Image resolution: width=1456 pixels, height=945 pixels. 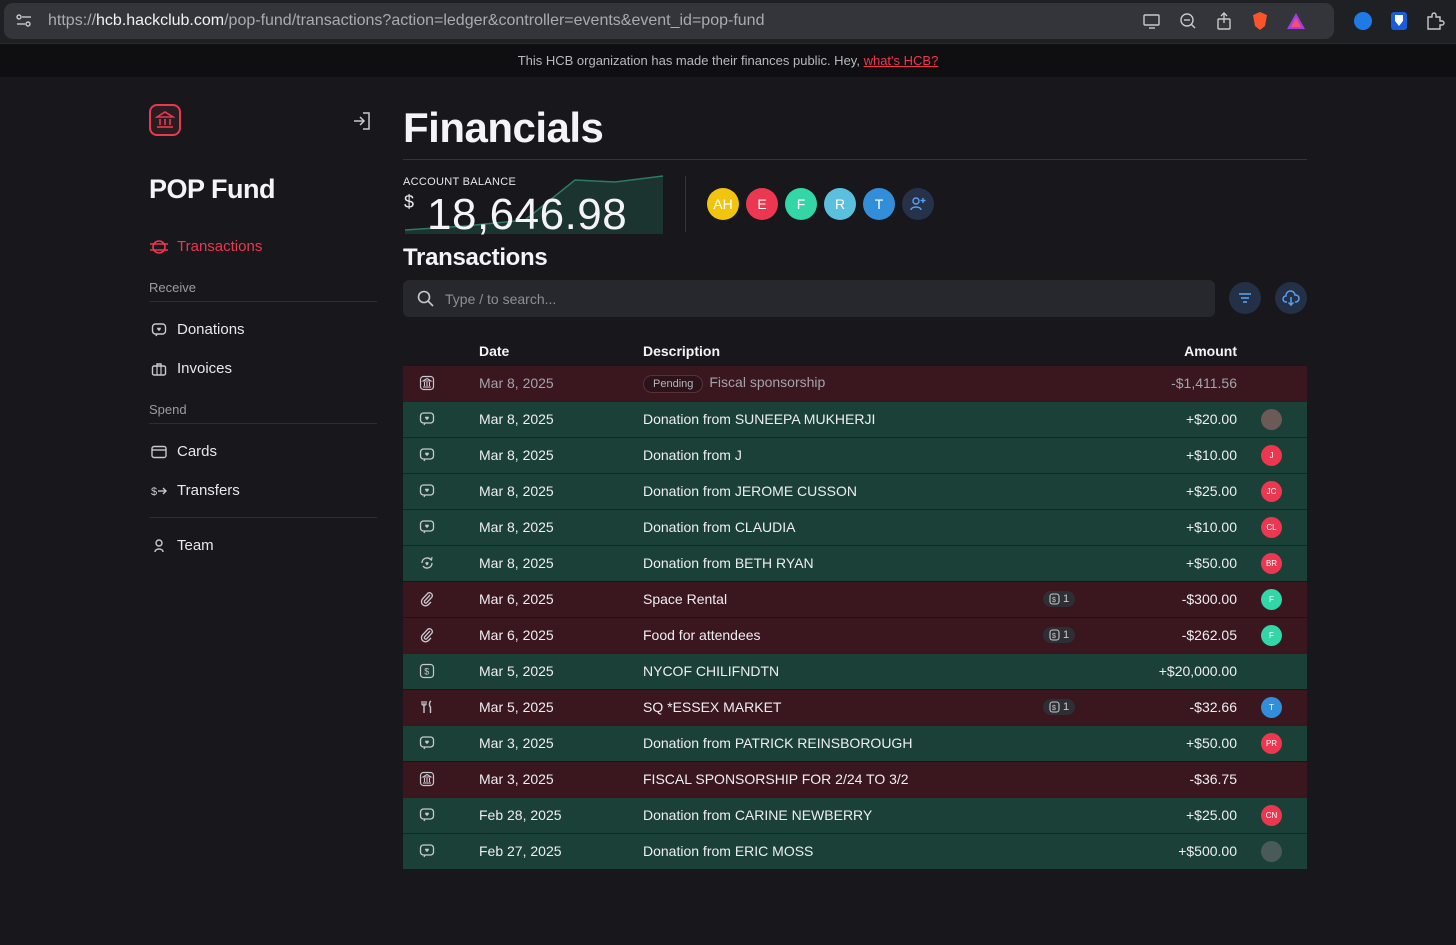 What do you see at coordinates (263, 368) in the screenshot?
I see `sidebar-item-invoices: Invoices` at bounding box center [263, 368].